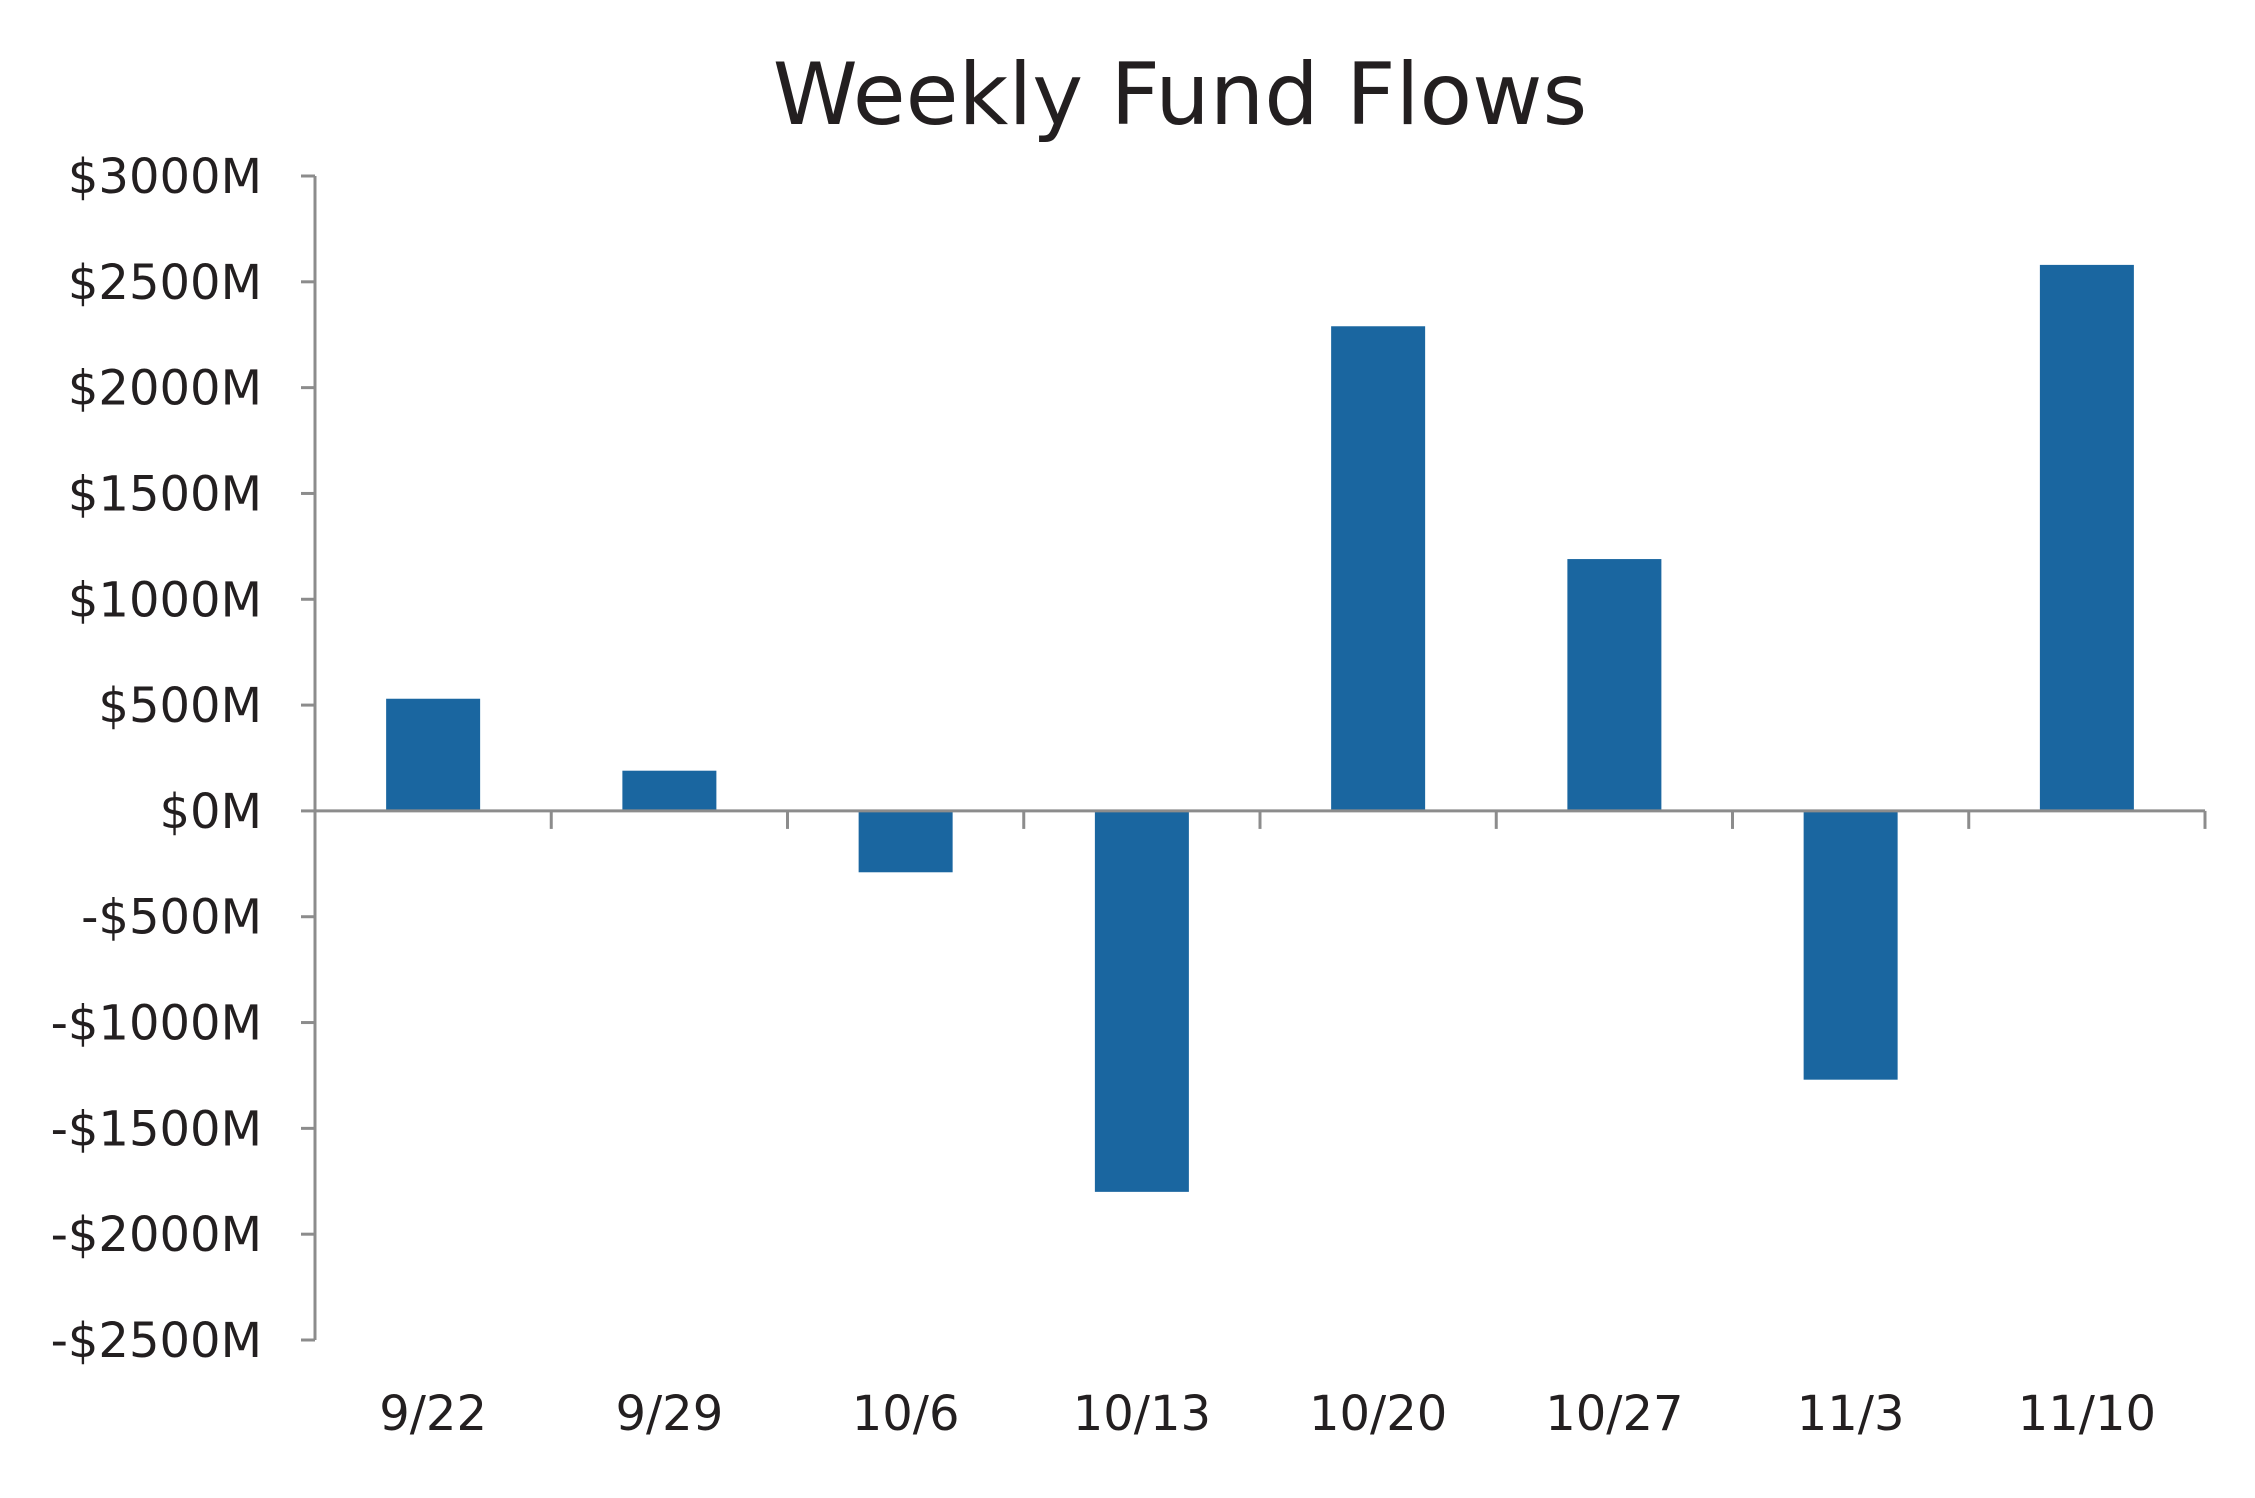 This screenshot has width=2255, height=1498. I want to click on chart-title: Weekly Fund Flows, so click(1180, 95).